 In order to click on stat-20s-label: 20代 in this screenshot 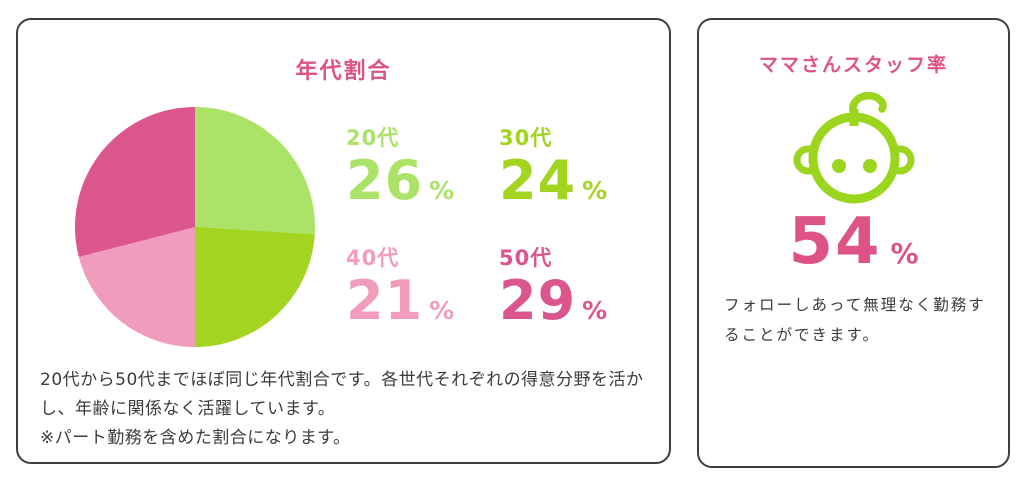, I will do `click(373, 138)`.